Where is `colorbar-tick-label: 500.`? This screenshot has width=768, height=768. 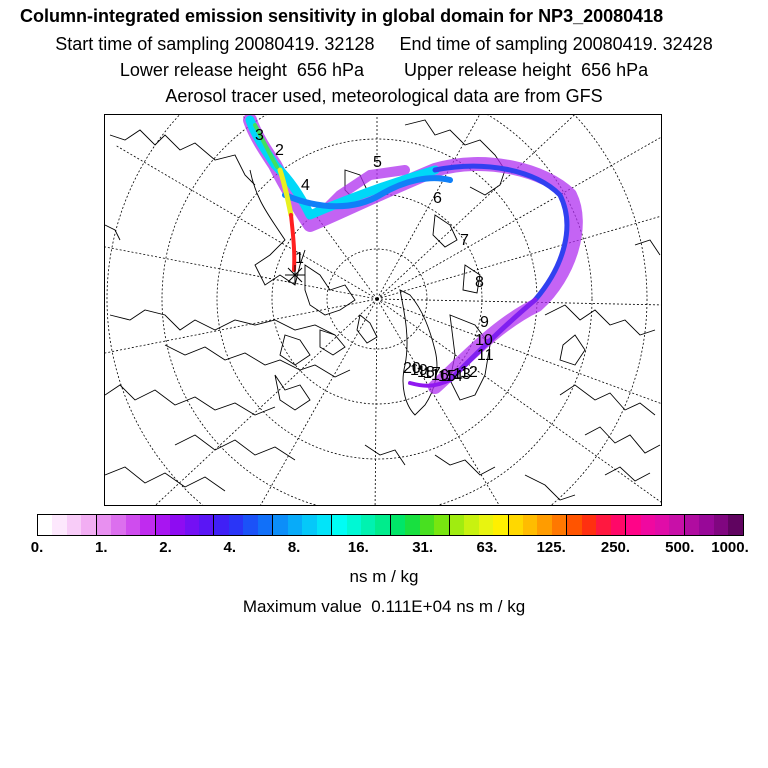 colorbar-tick-label: 500. is located at coordinates (680, 547).